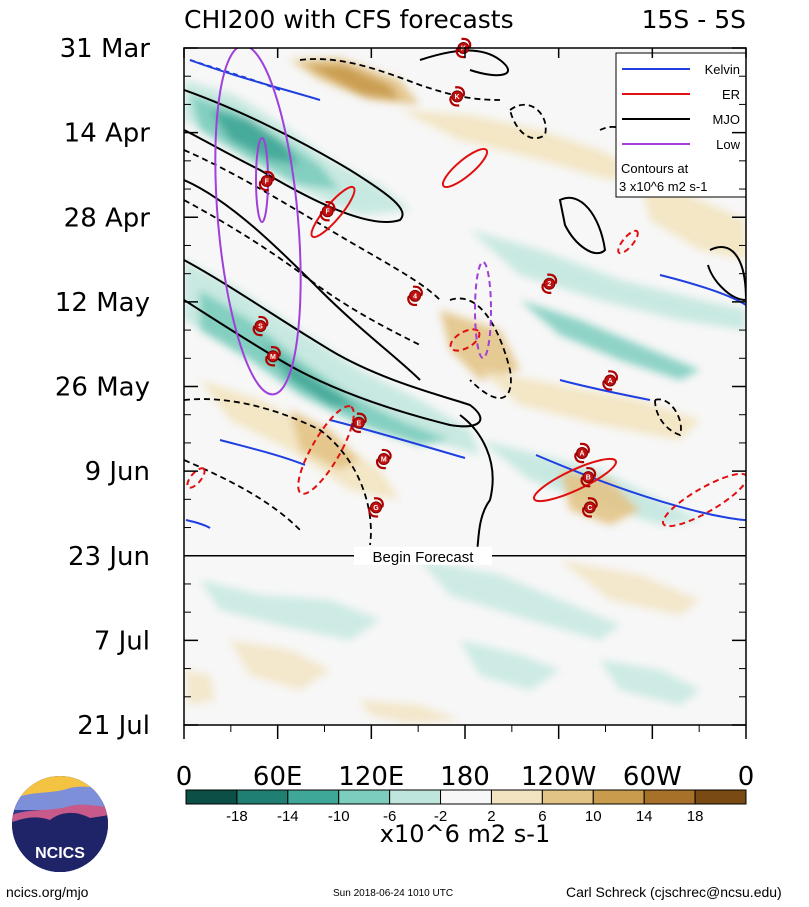 The image size is (809, 907). What do you see at coordinates (107, 218) in the screenshot?
I see `y-tick-label: 28 Apr` at bounding box center [107, 218].